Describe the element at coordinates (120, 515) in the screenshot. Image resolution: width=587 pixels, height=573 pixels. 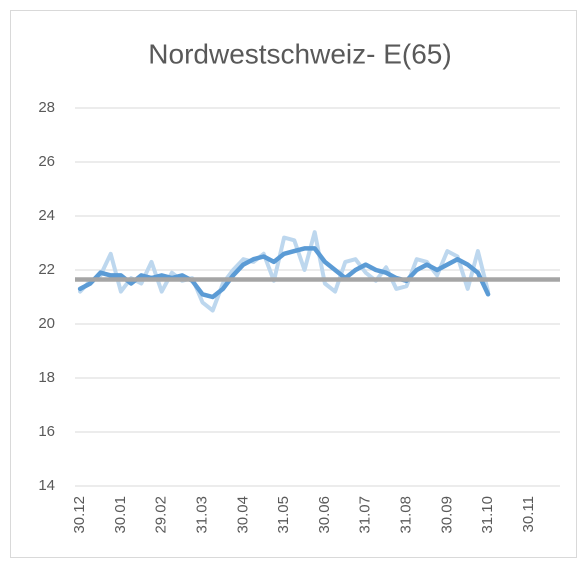
I see `x-tick-label: 30.01` at that location.